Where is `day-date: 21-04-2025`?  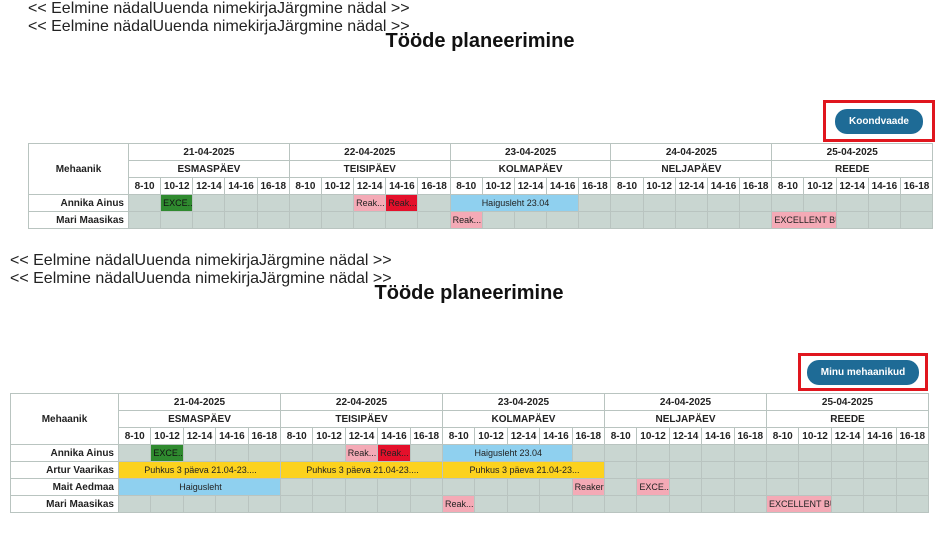
day-date: 21-04-2025 is located at coordinates (199, 402).